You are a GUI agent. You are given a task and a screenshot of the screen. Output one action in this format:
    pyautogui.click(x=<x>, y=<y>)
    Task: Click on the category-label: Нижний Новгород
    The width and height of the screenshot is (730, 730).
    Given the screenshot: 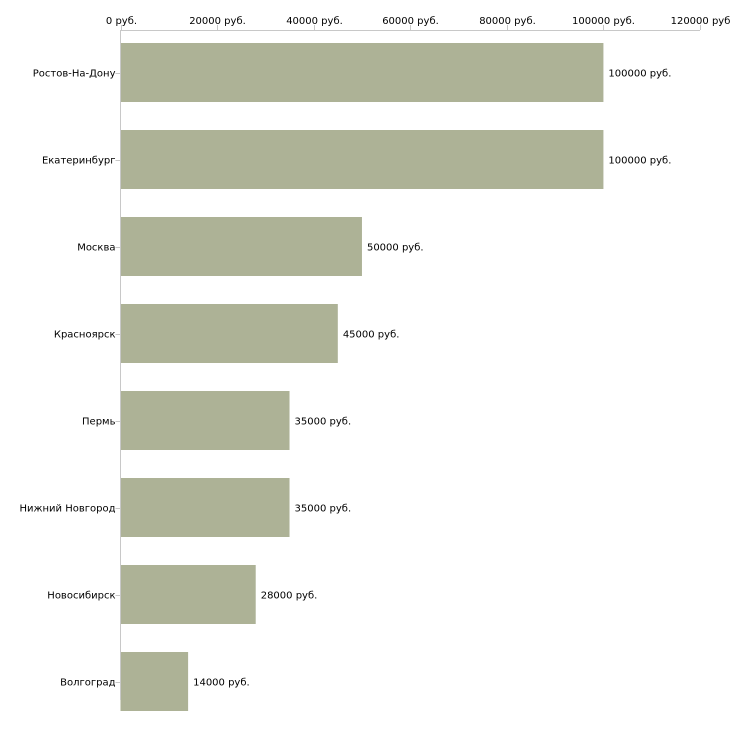 What is the action you would take?
    pyautogui.click(x=67, y=509)
    